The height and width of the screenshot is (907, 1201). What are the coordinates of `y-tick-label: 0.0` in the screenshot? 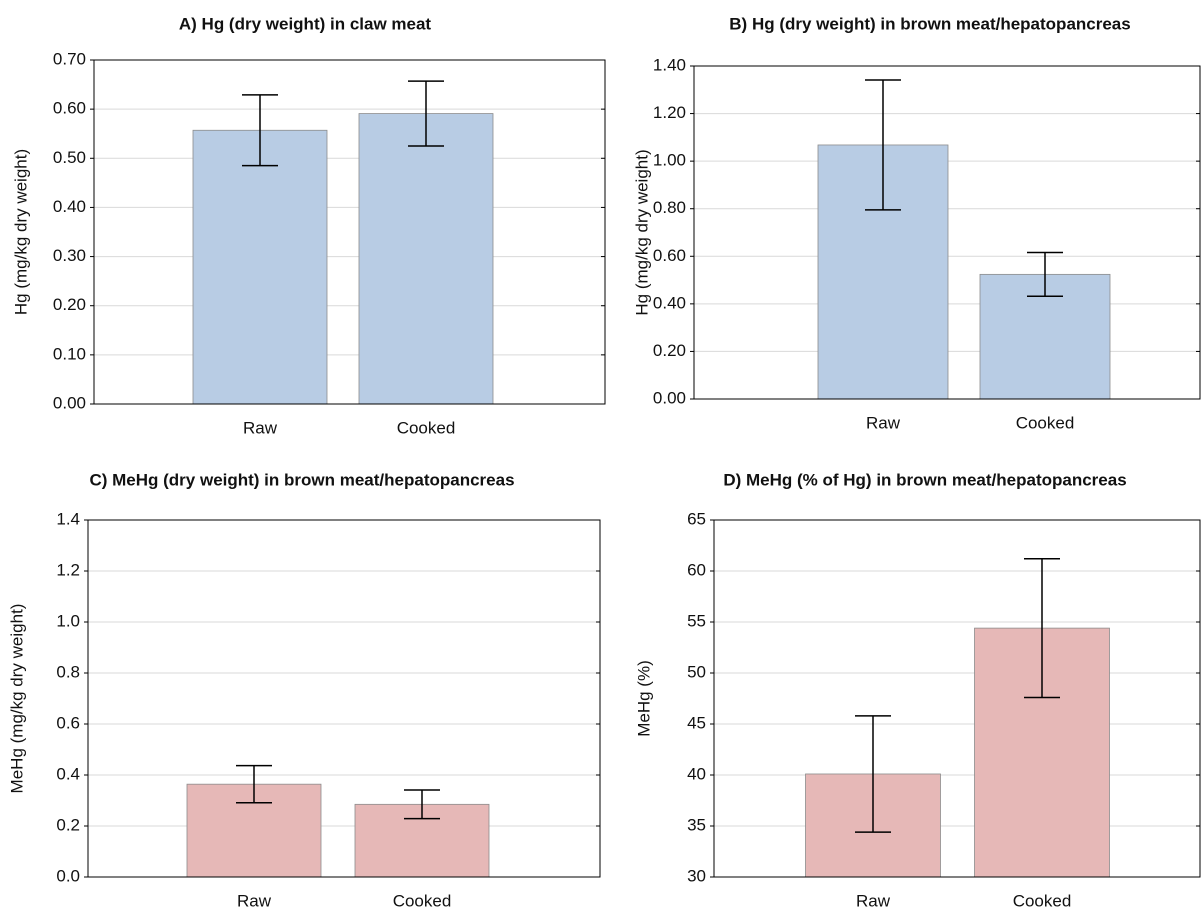 It's located at (68, 875).